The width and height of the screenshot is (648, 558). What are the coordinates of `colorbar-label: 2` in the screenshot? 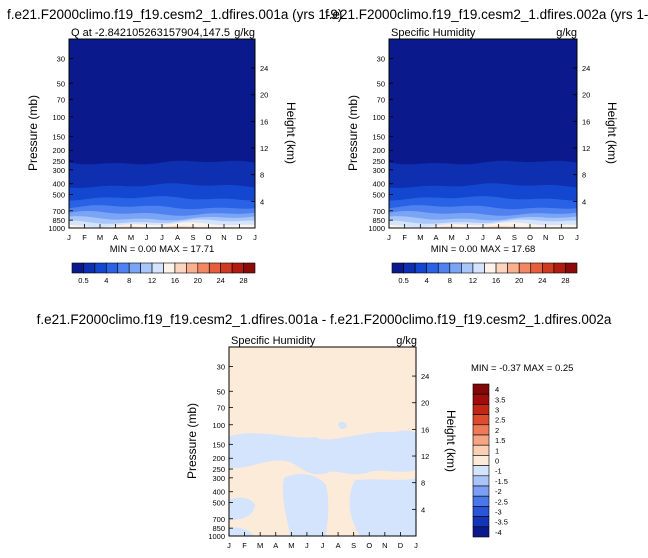 It's located at (497, 430).